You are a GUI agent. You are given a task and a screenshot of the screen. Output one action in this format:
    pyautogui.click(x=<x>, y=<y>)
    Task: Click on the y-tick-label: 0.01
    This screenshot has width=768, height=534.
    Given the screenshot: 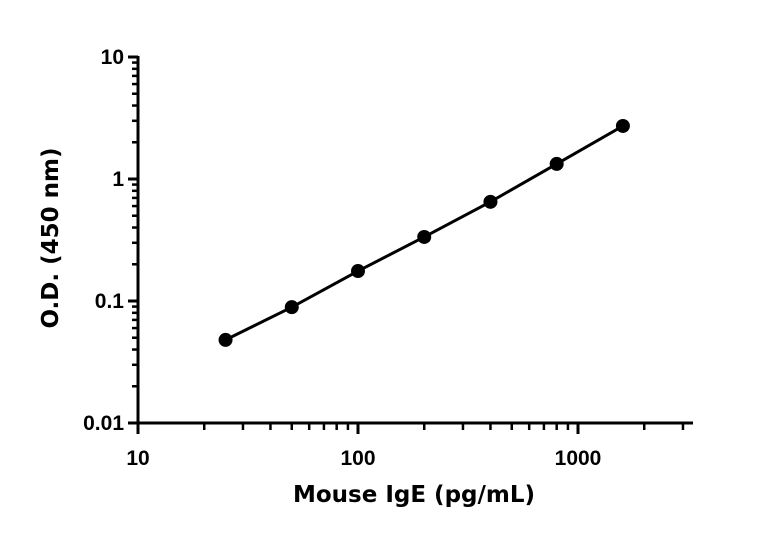 What is the action you would take?
    pyautogui.click(x=103, y=423)
    